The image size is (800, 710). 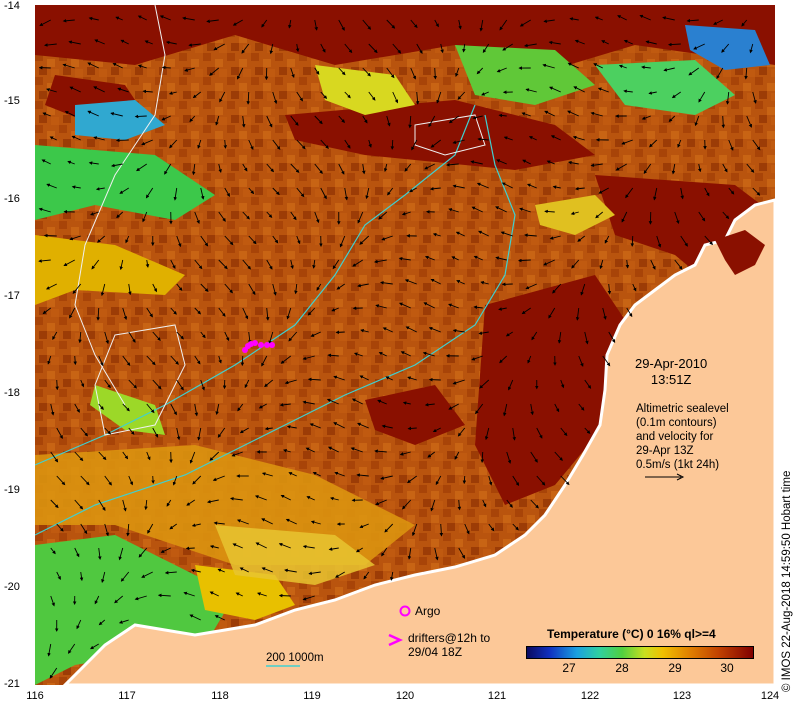 What do you see at coordinates (428, 611) in the screenshot?
I see `argo-label: Argo` at bounding box center [428, 611].